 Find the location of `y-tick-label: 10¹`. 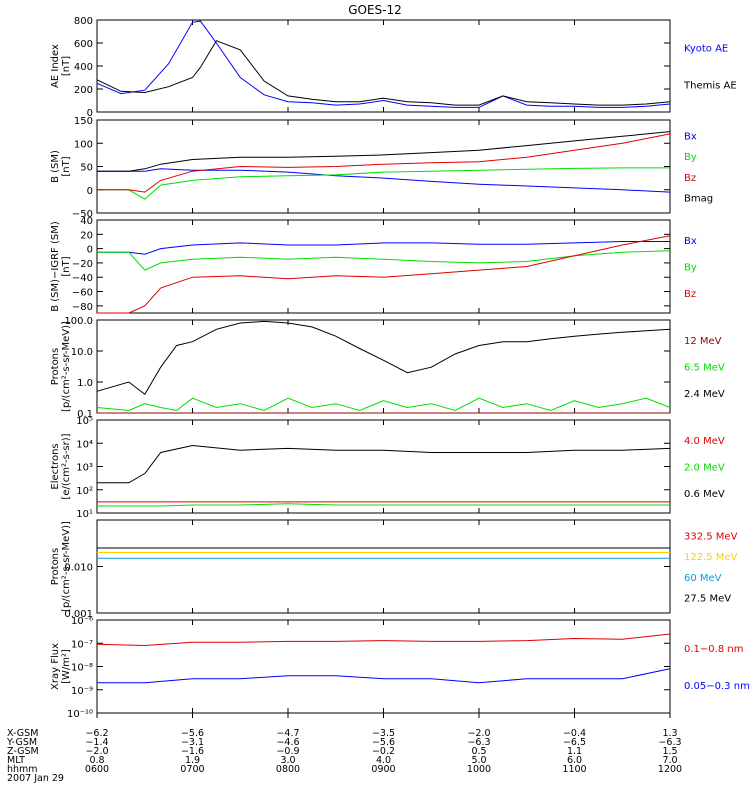

y-tick-label: 10¹ is located at coordinates (84, 514).